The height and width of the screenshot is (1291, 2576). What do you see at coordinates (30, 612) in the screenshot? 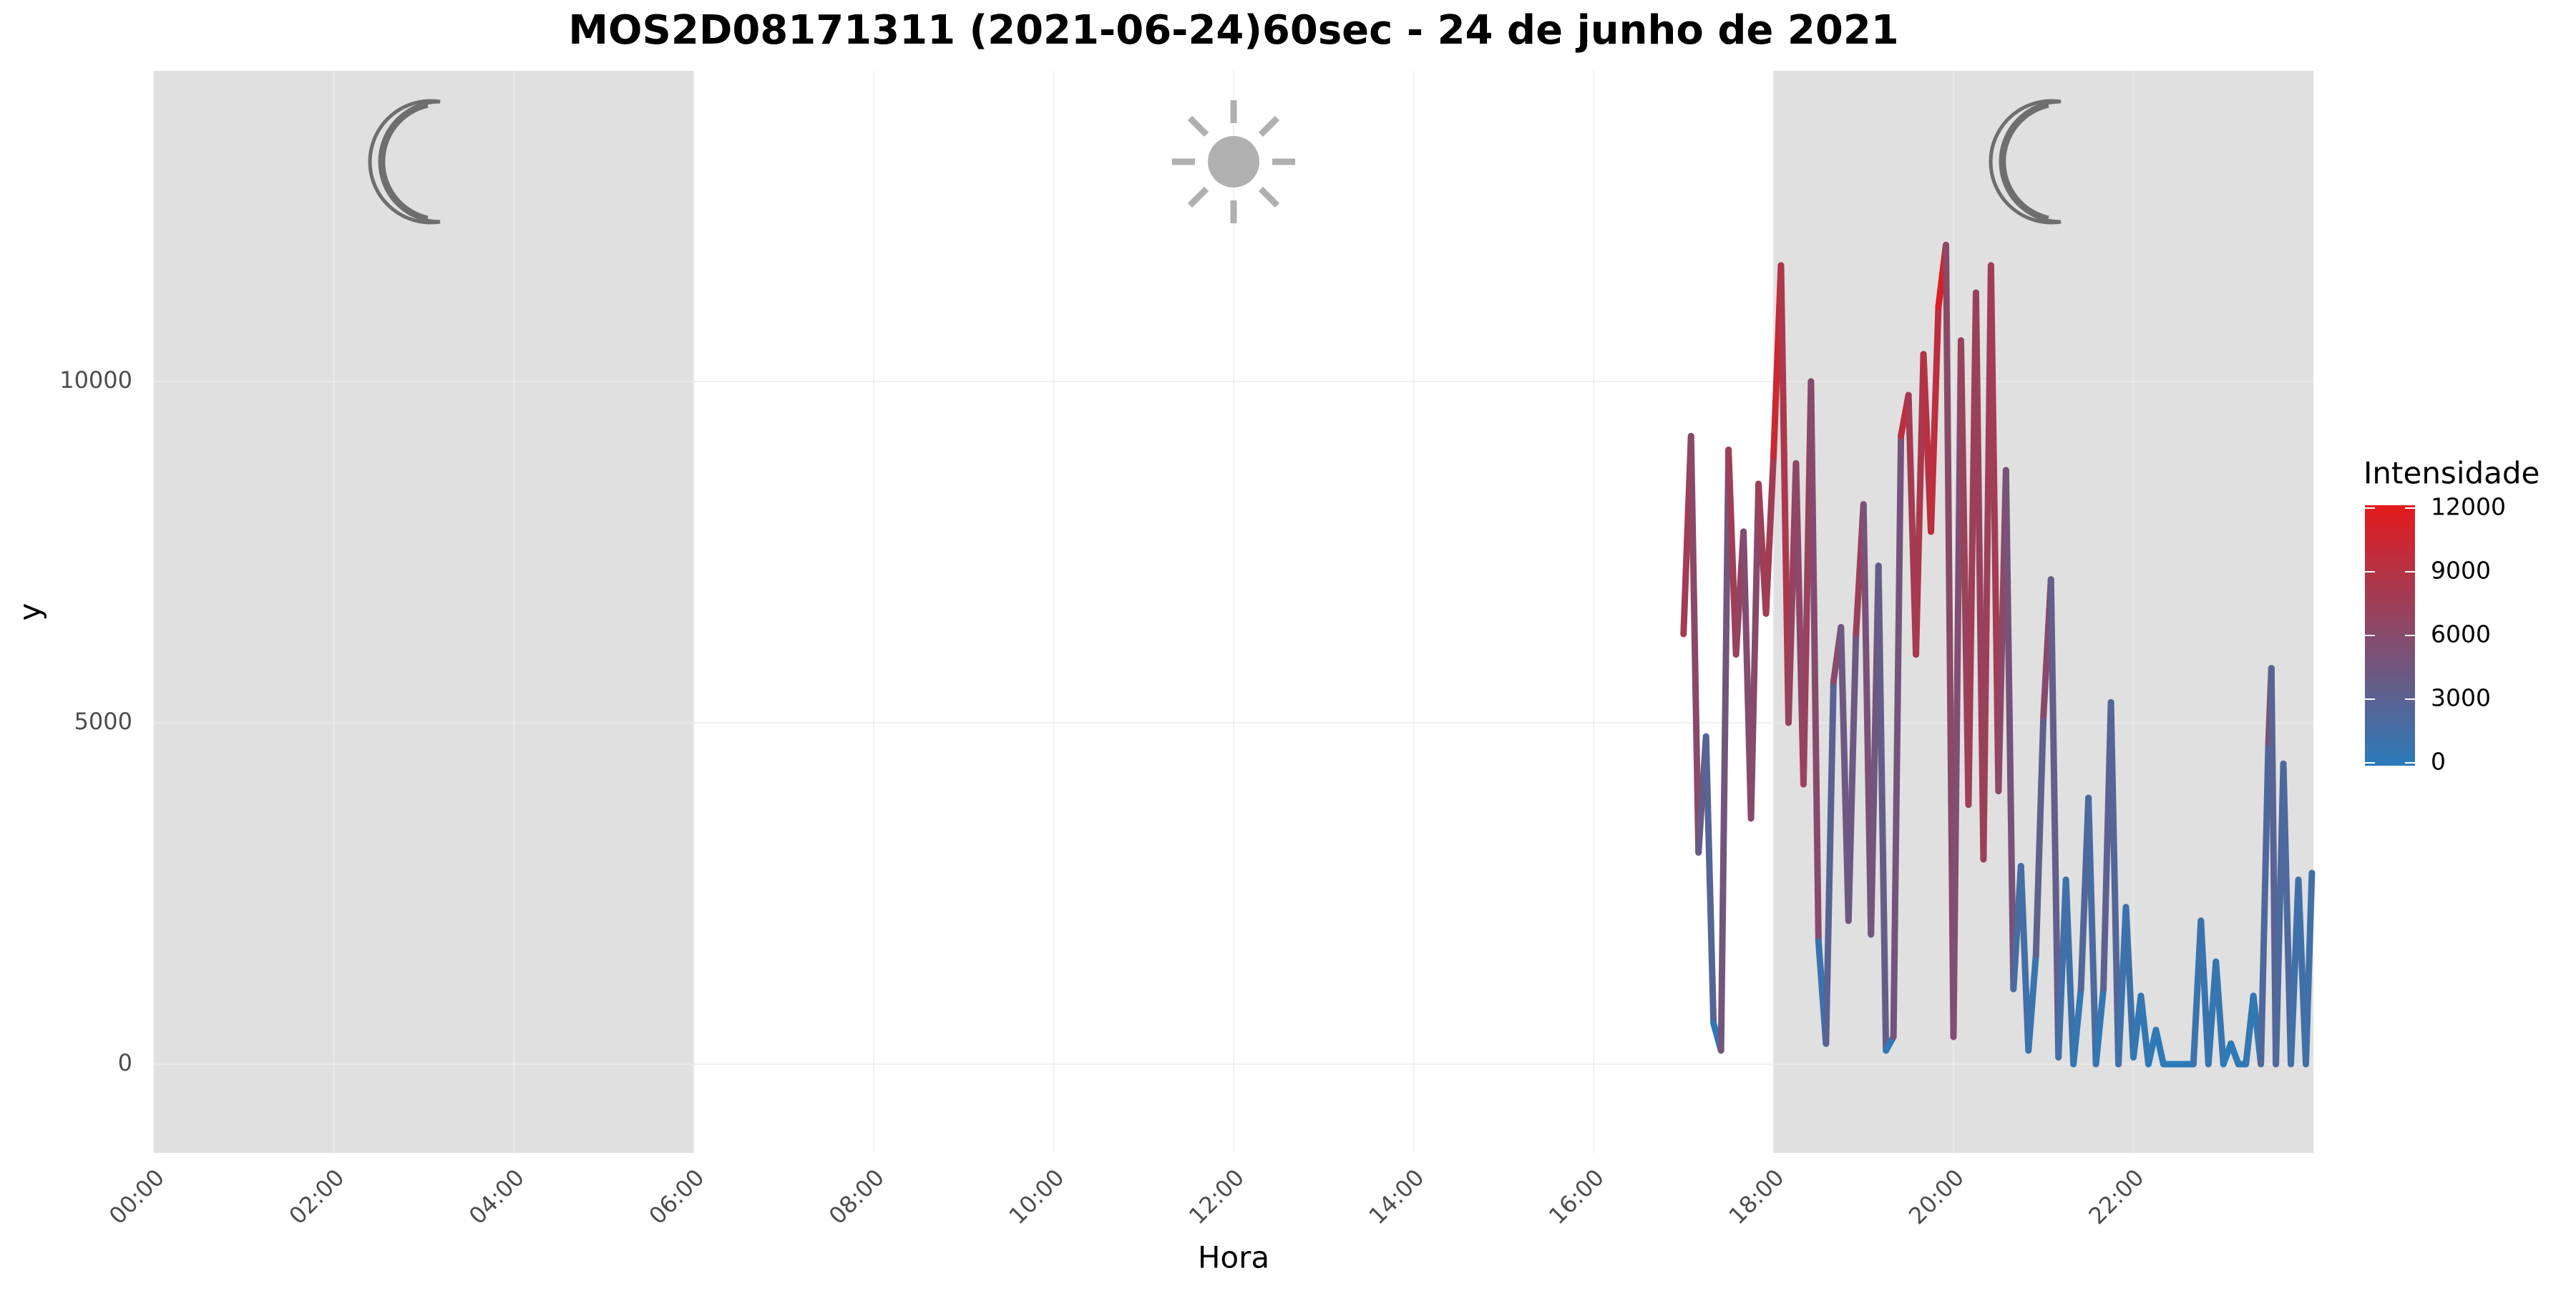
I see `y-axis-label: y` at bounding box center [30, 612].